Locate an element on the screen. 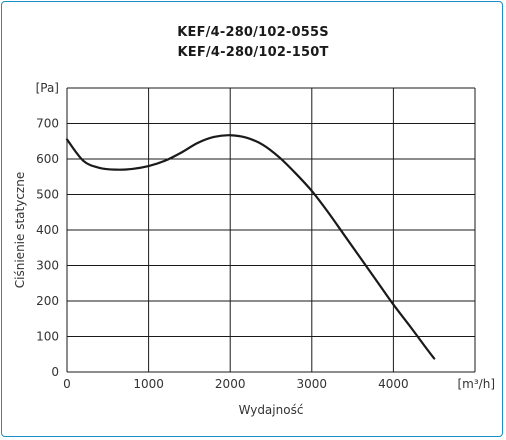 The width and height of the screenshot is (506, 440). y-unit-label: [Pa] is located at coordinates (47, 88).